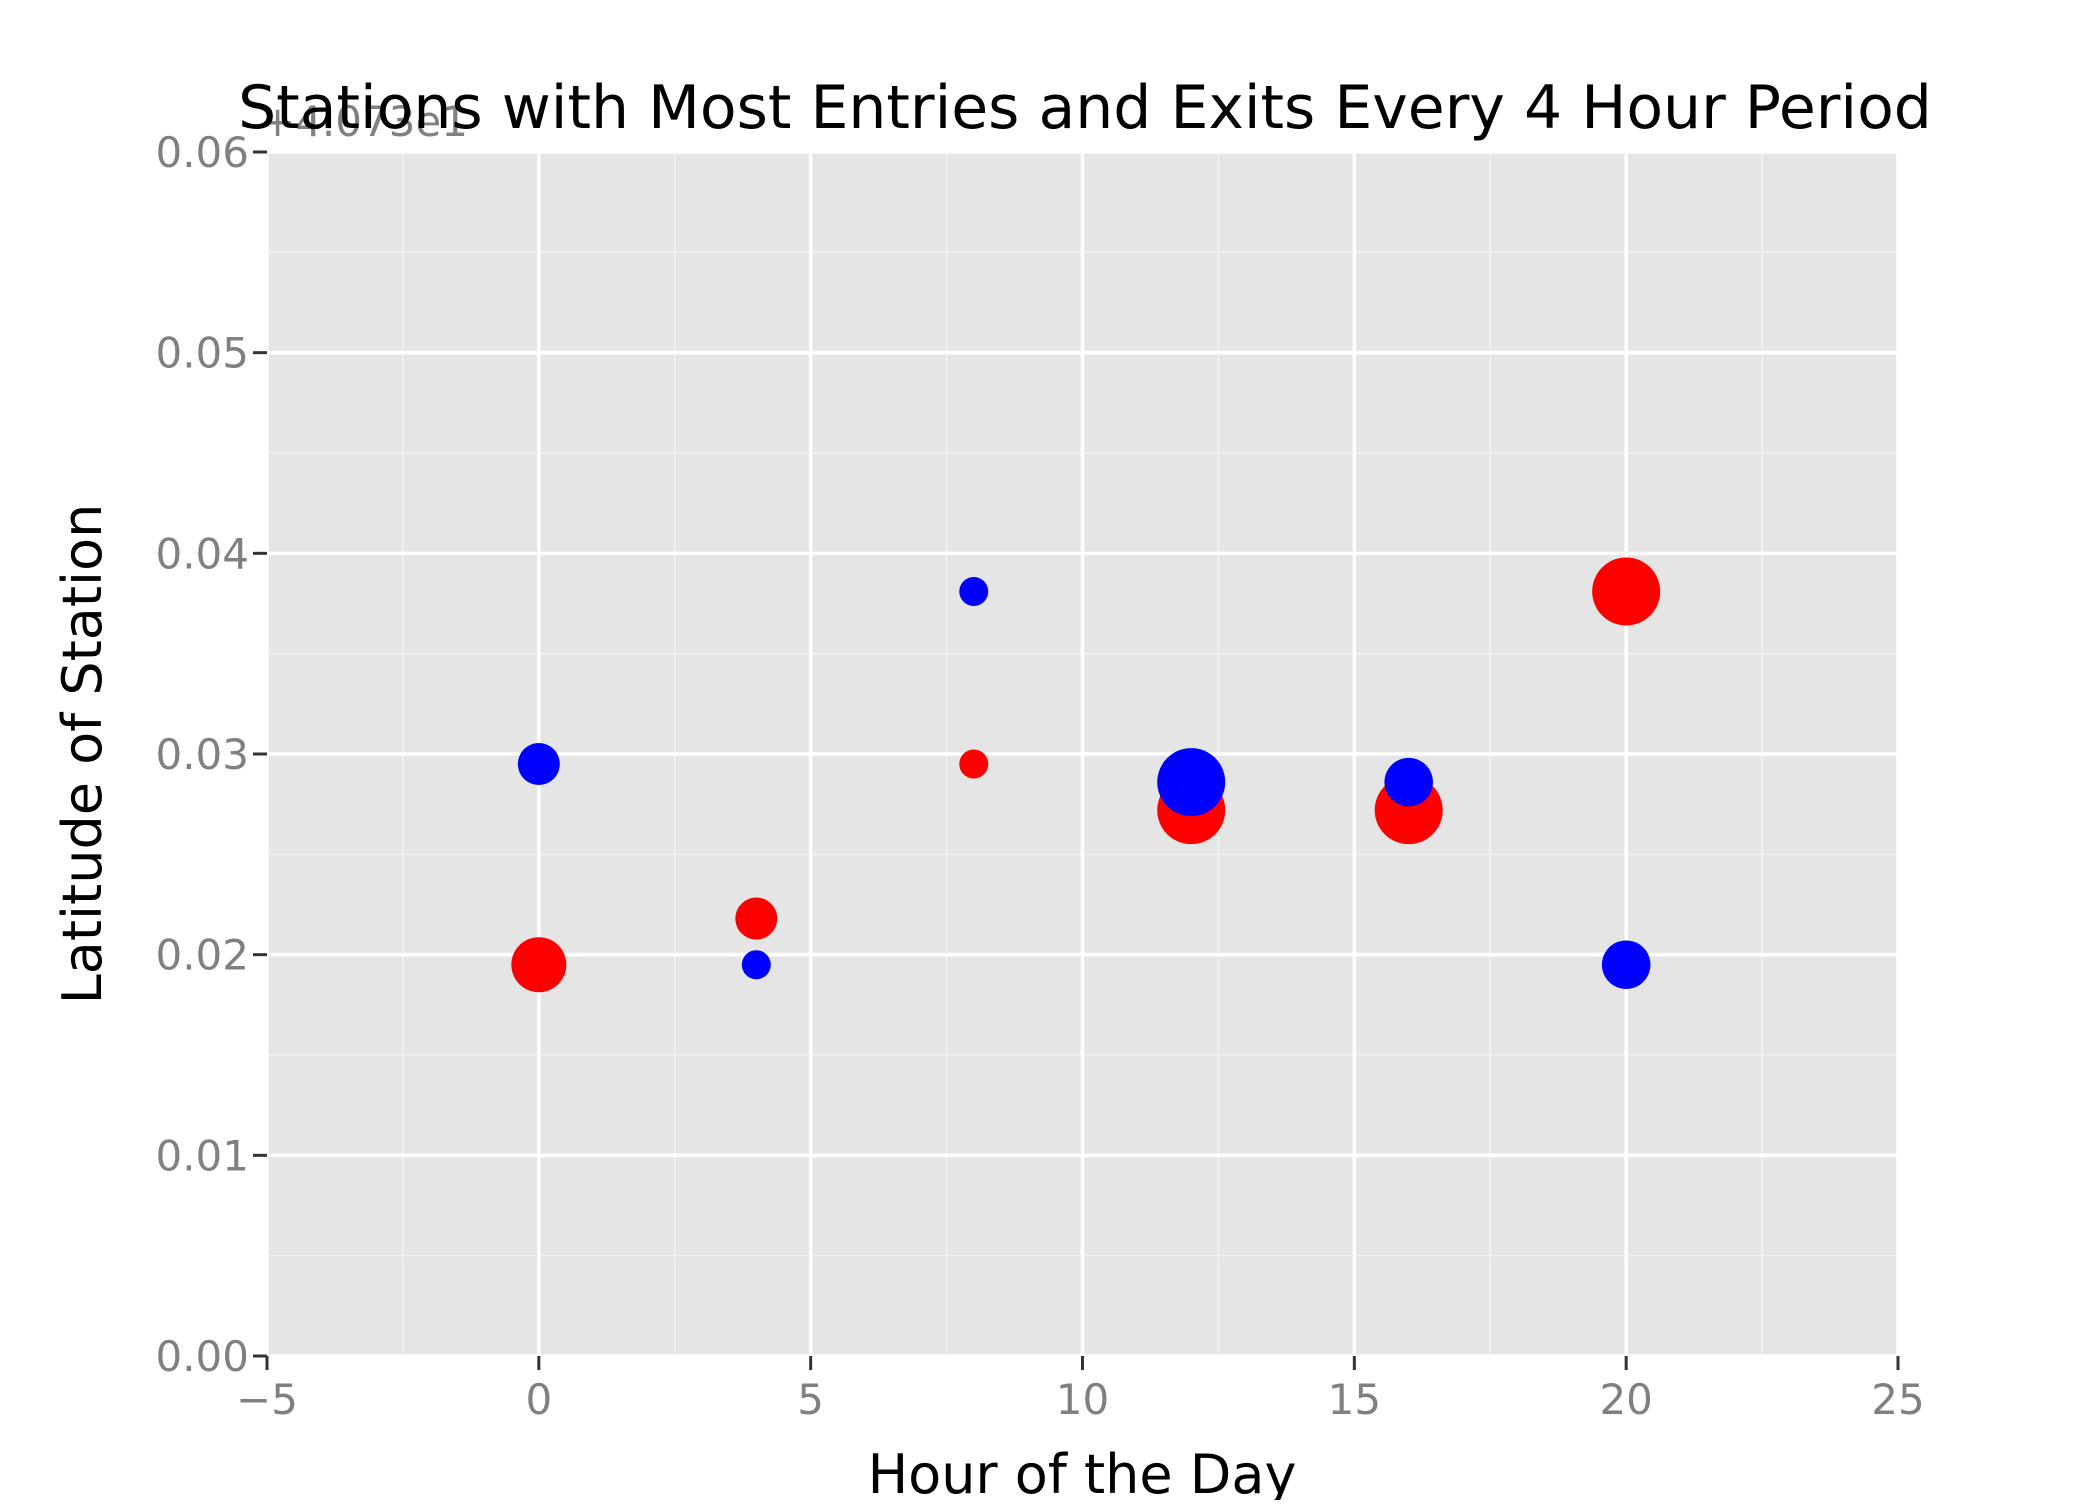  What do you see at coordinates (1082, 1399) in the screenshot?
I see `x-tick-label: 10` at bounding box center [1082, 1399].